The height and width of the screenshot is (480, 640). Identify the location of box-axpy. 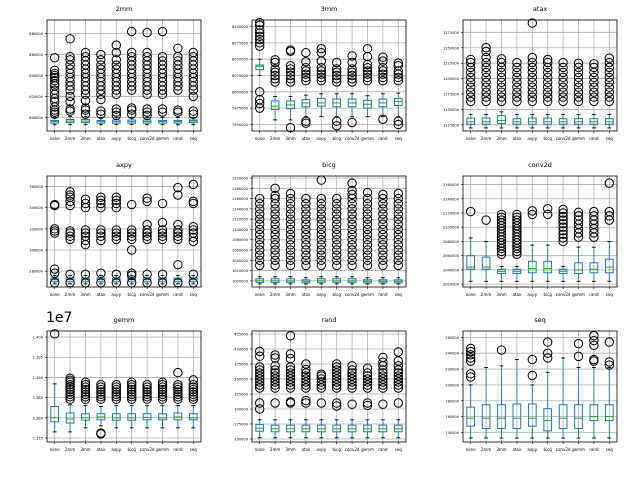
(532, 73).